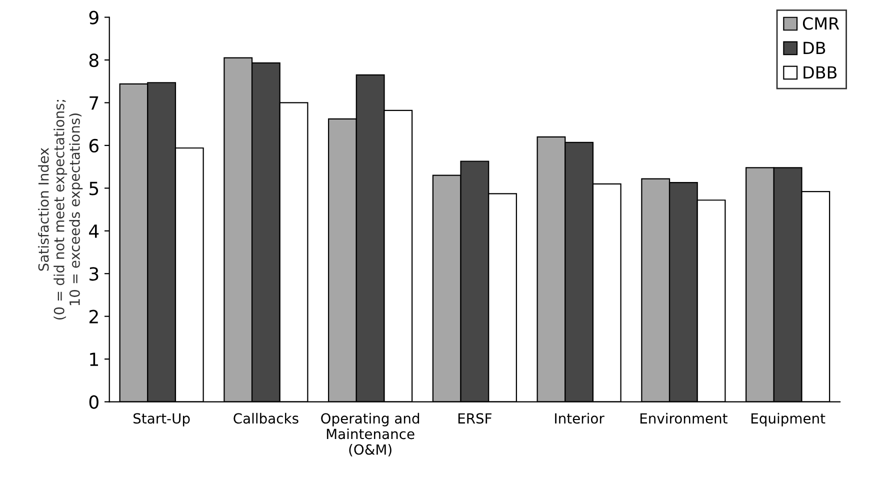 This screenshot has height=493, width=875. I want to click on y-tick-label: 6, so click(94, 145).